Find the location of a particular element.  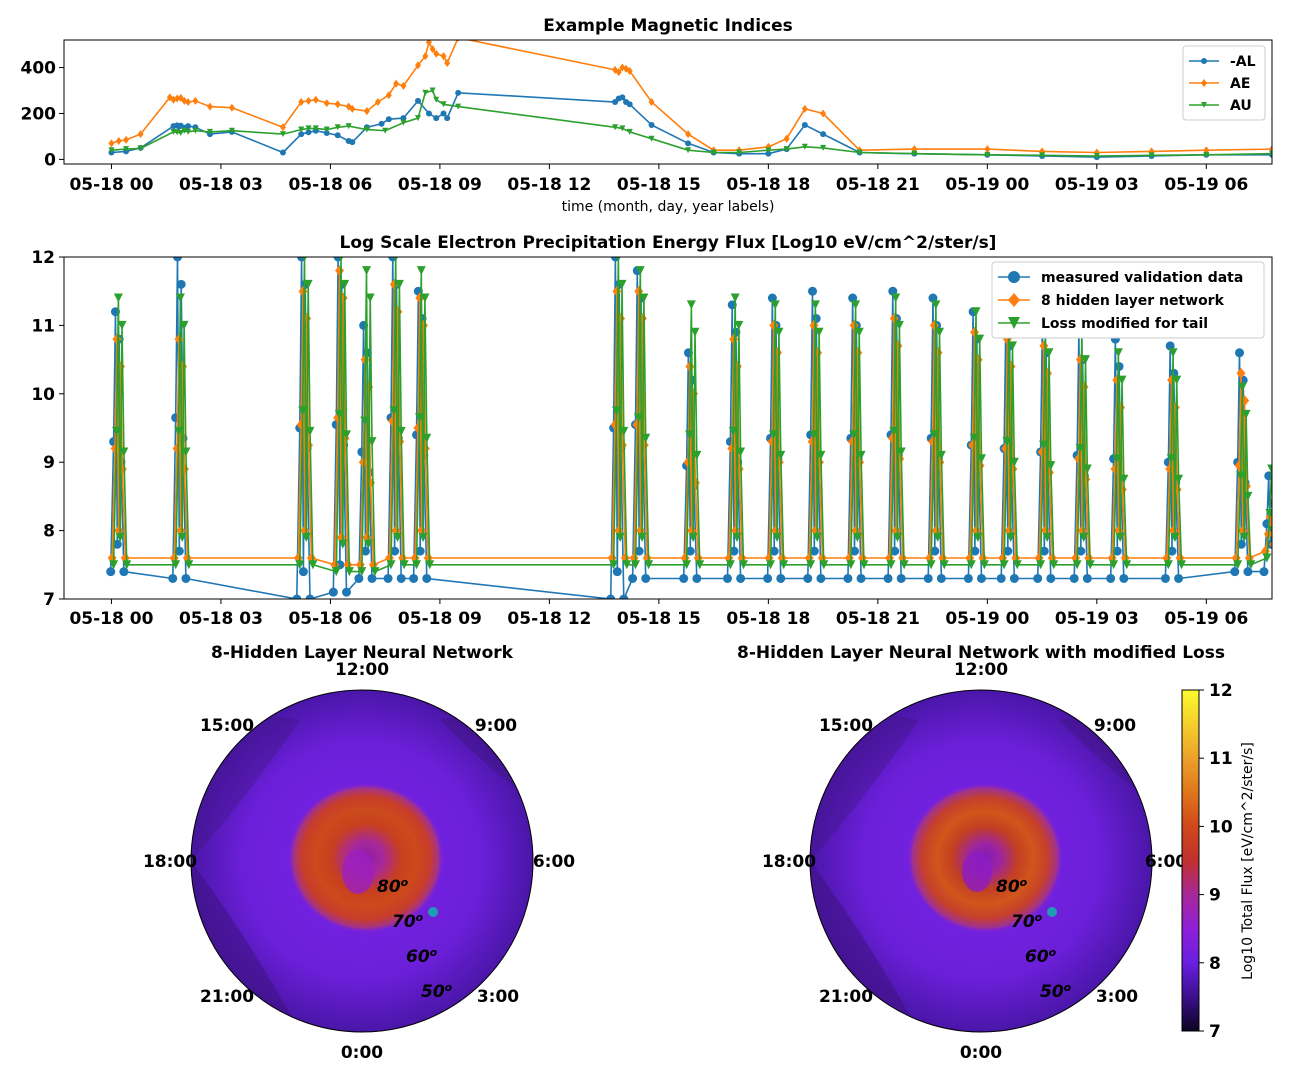

panel1-x-tick-label: 05-18 12 is located at coordinates (549, 185).